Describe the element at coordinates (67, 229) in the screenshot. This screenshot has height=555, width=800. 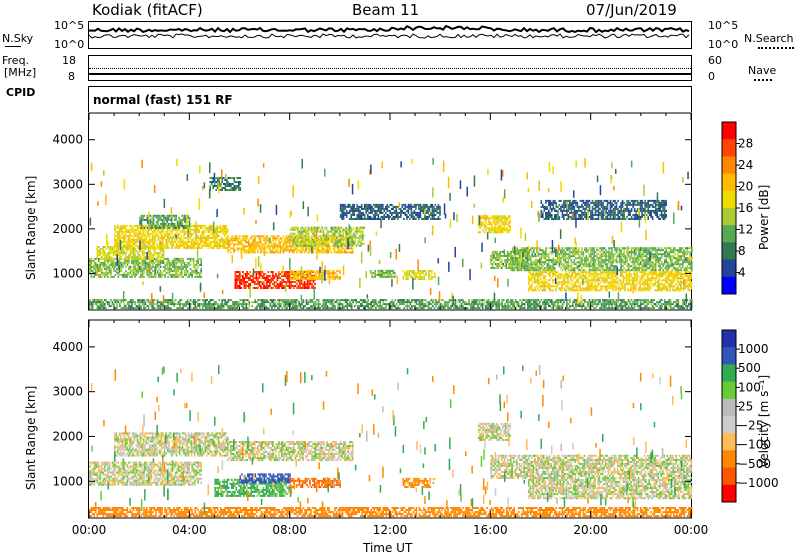
I see `power-ytick-1: 2000` at that location.